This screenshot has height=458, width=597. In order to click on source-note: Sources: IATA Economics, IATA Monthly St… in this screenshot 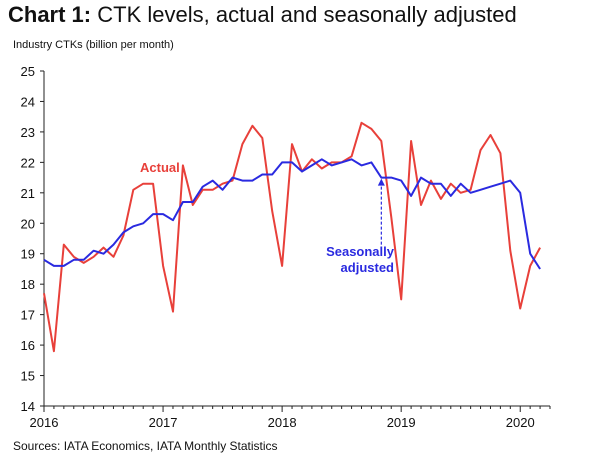, I will do `click(145, 446)`.